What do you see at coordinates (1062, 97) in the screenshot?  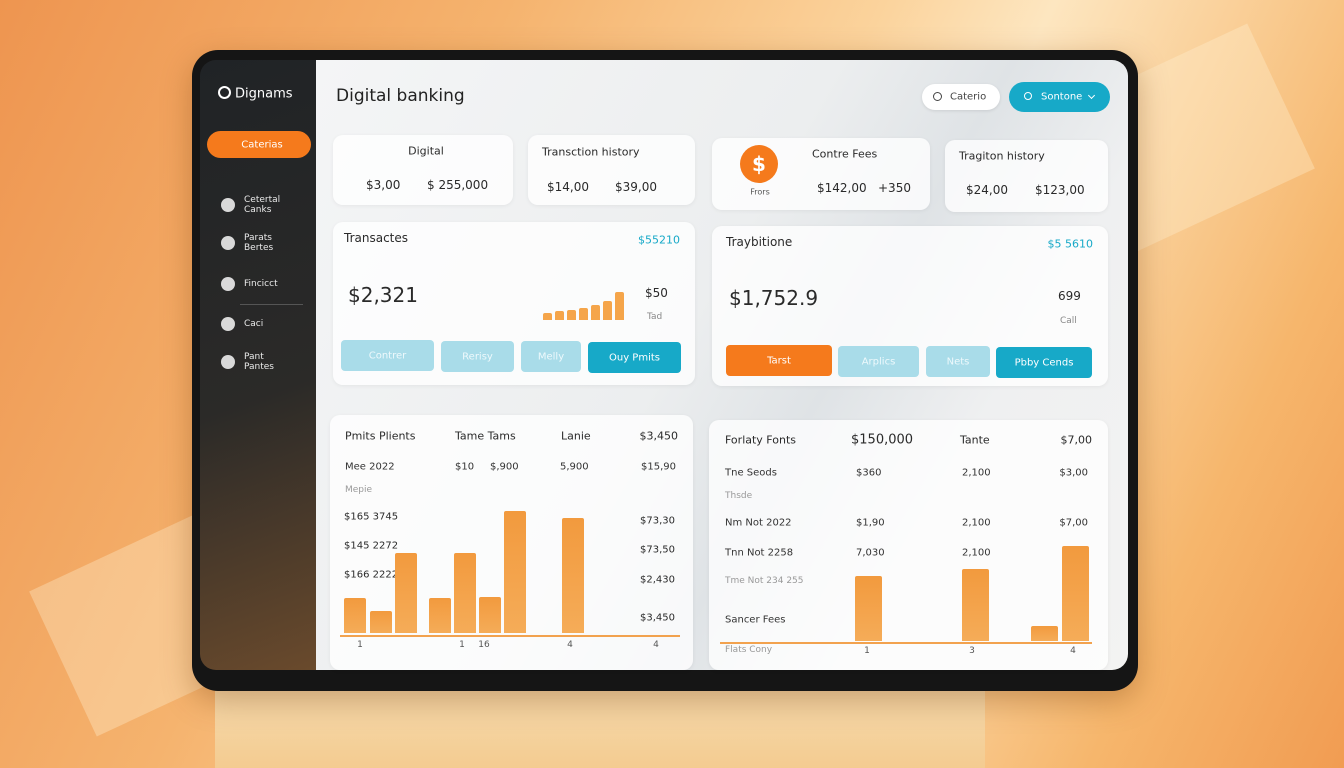 I see `header-button-label: Sontone` at bounding box center [1062, 97].